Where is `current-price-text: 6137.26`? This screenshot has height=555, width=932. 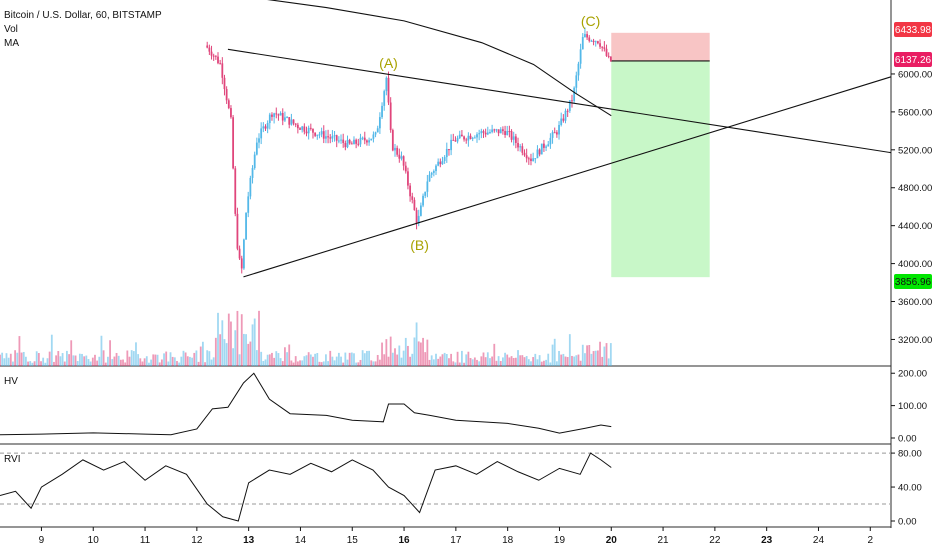
current-price-text: 6137.26 is located at coordinates (913, 60).